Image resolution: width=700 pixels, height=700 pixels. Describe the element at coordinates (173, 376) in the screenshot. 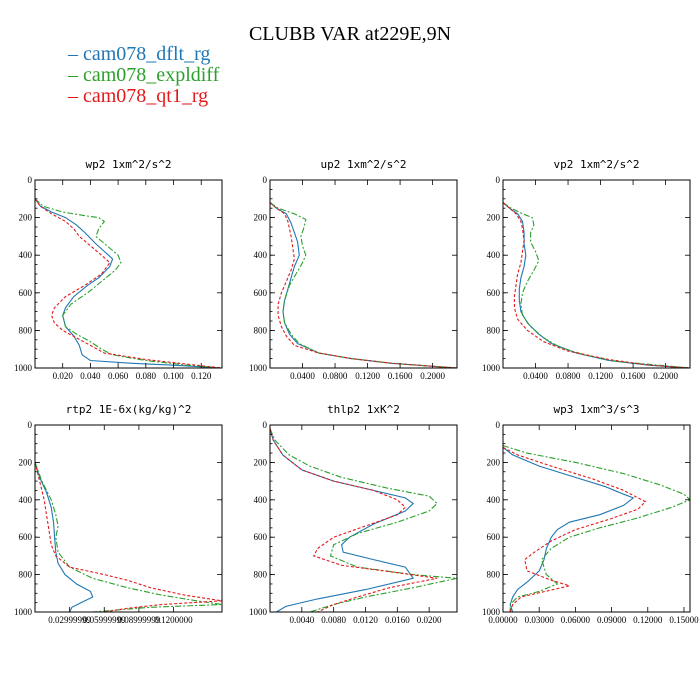

I see `x-tick-label: 0.100` at that location.